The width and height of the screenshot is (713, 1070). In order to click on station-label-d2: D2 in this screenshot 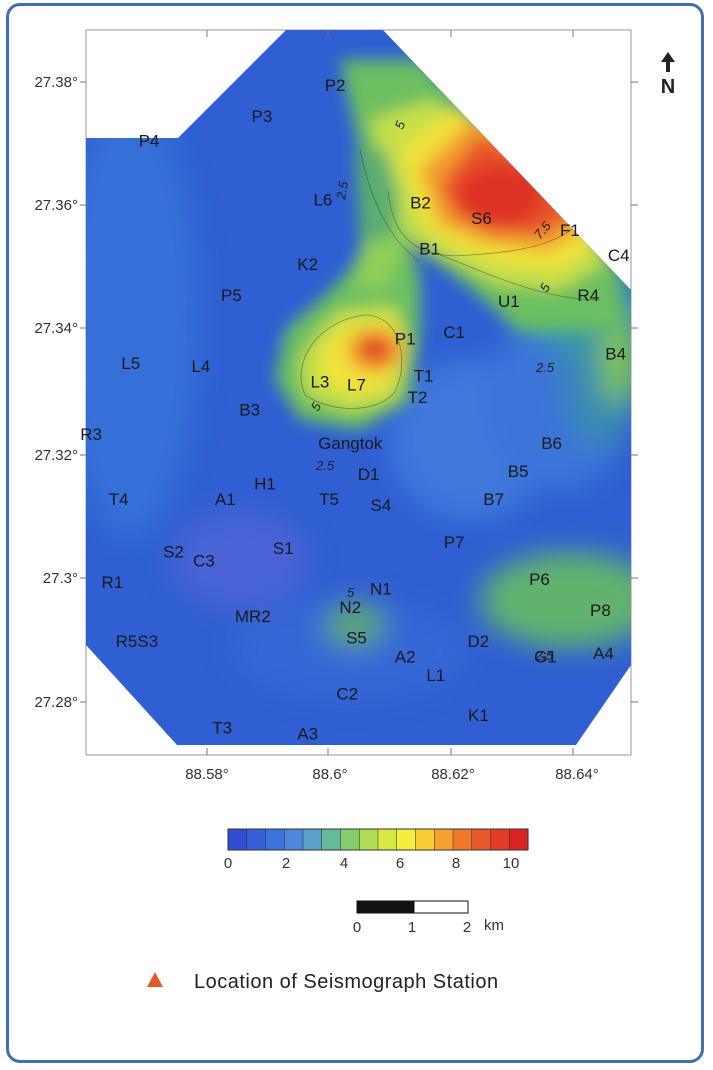, I will do `click(479, 641)`.